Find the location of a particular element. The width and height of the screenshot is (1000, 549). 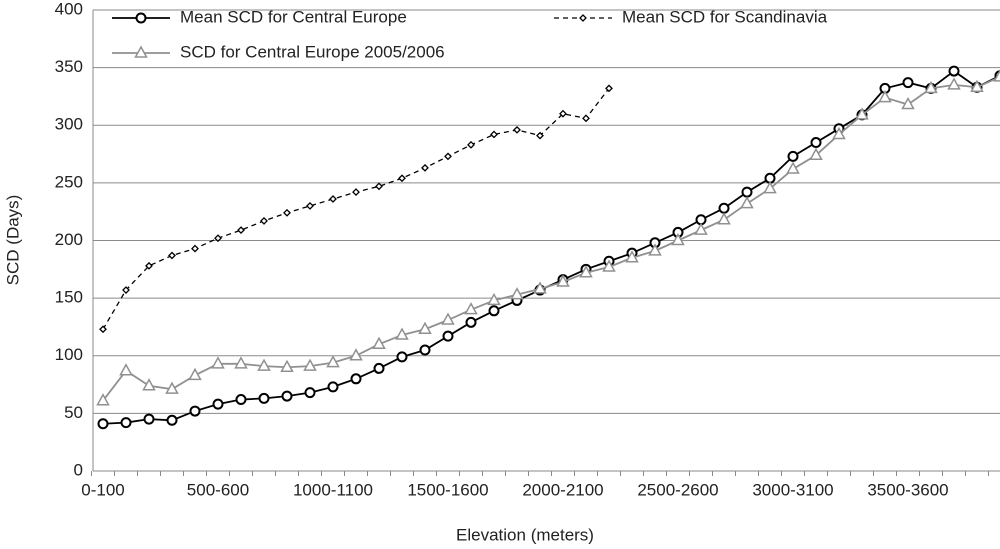

y-tick-label: 50 is located at coordinates (73, 412).